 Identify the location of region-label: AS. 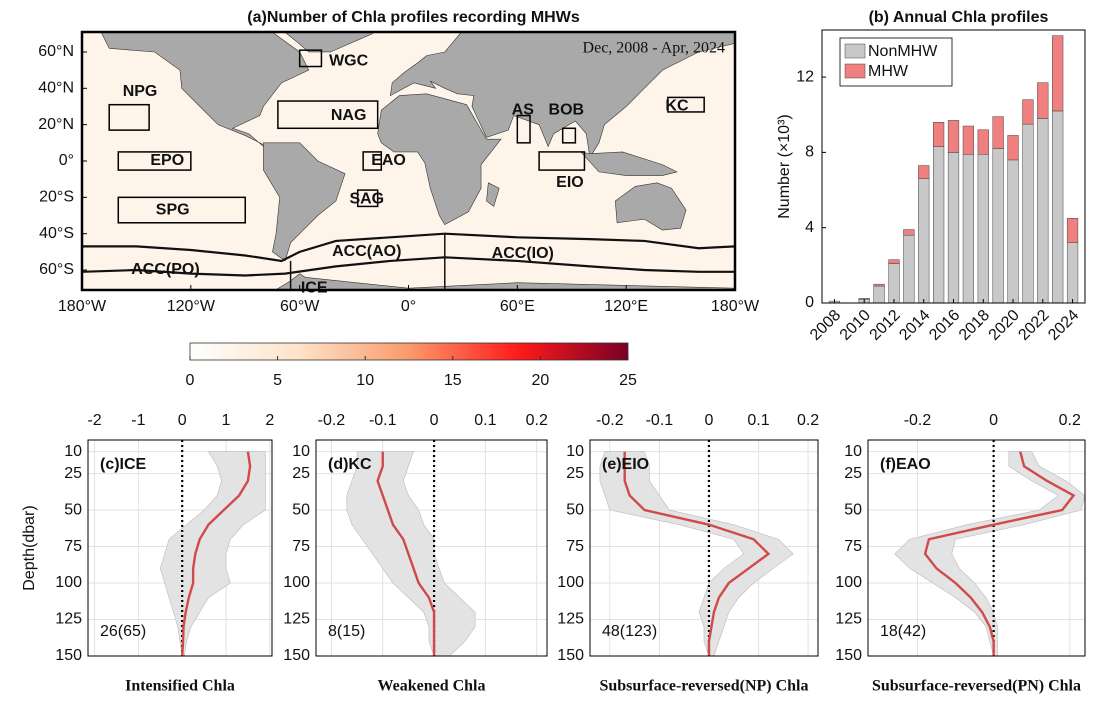
(523, 109).